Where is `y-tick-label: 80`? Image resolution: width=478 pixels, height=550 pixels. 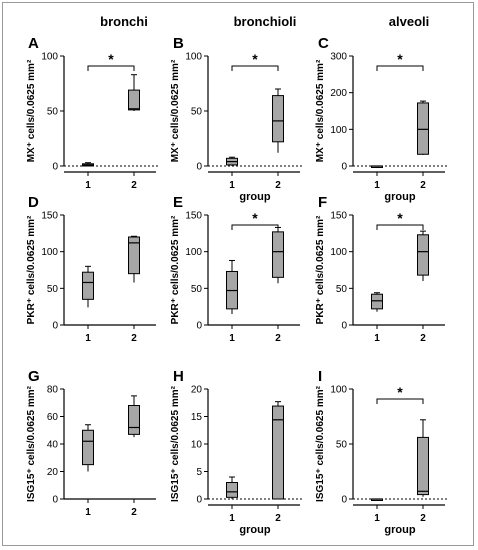 y-tick-label: 80 is located at coordinates (53, 390).